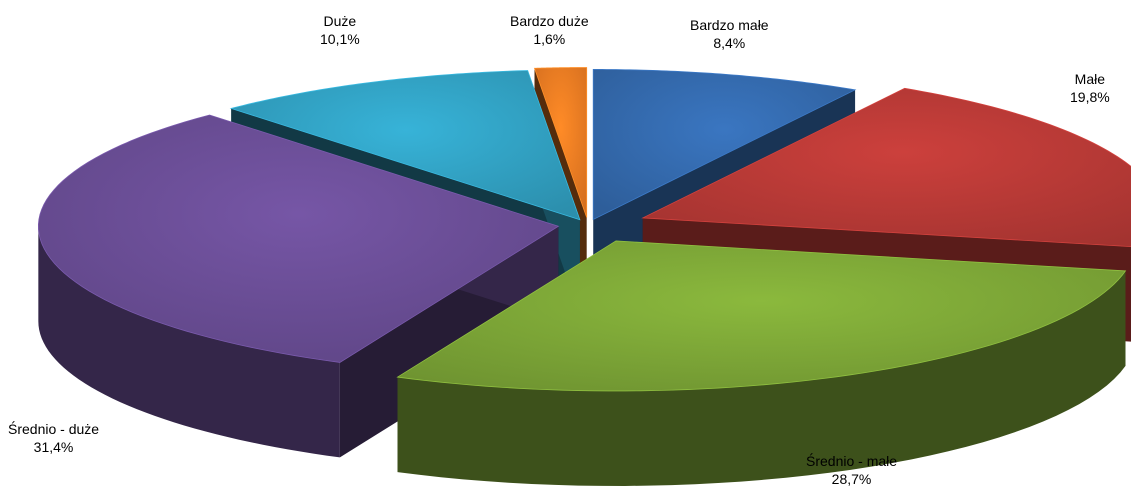 This screenshot has width=1131, height=488. What do you see at coordinates (729, 34) in the screenshot?
I see `label-bardzo-male: Bardzo małe 8,4%` at bounding box center [729, 34].